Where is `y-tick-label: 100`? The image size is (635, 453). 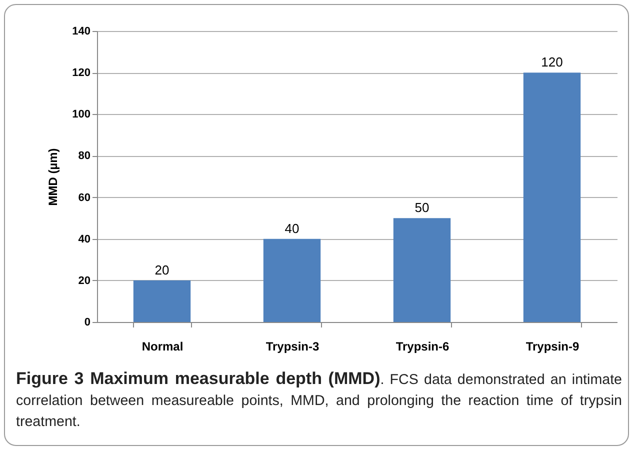 y-tick-label: 100 is located at coordinates (81, 114).